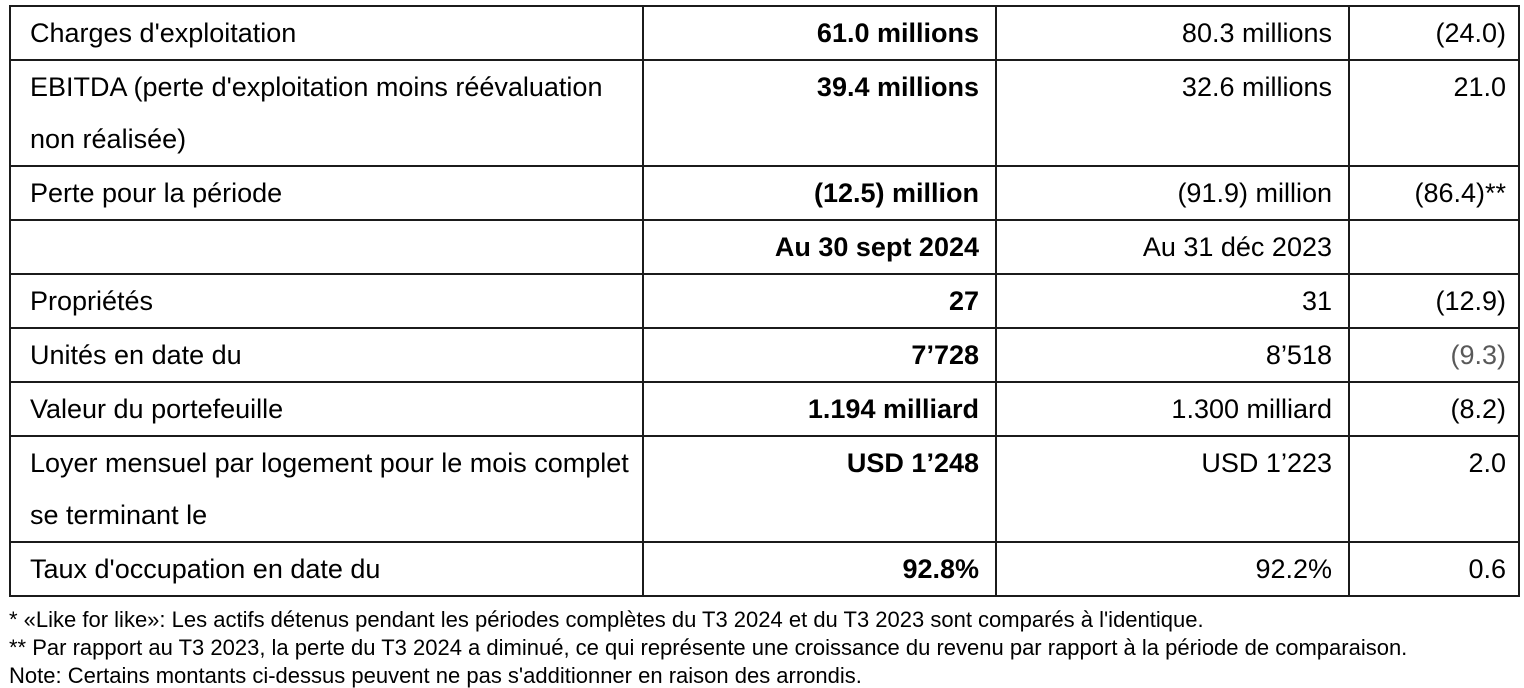 Image resolution: width=1524 pixels, height=688 pixels. I want to click on metric-label: Perte pour la période, so click(326, 193).